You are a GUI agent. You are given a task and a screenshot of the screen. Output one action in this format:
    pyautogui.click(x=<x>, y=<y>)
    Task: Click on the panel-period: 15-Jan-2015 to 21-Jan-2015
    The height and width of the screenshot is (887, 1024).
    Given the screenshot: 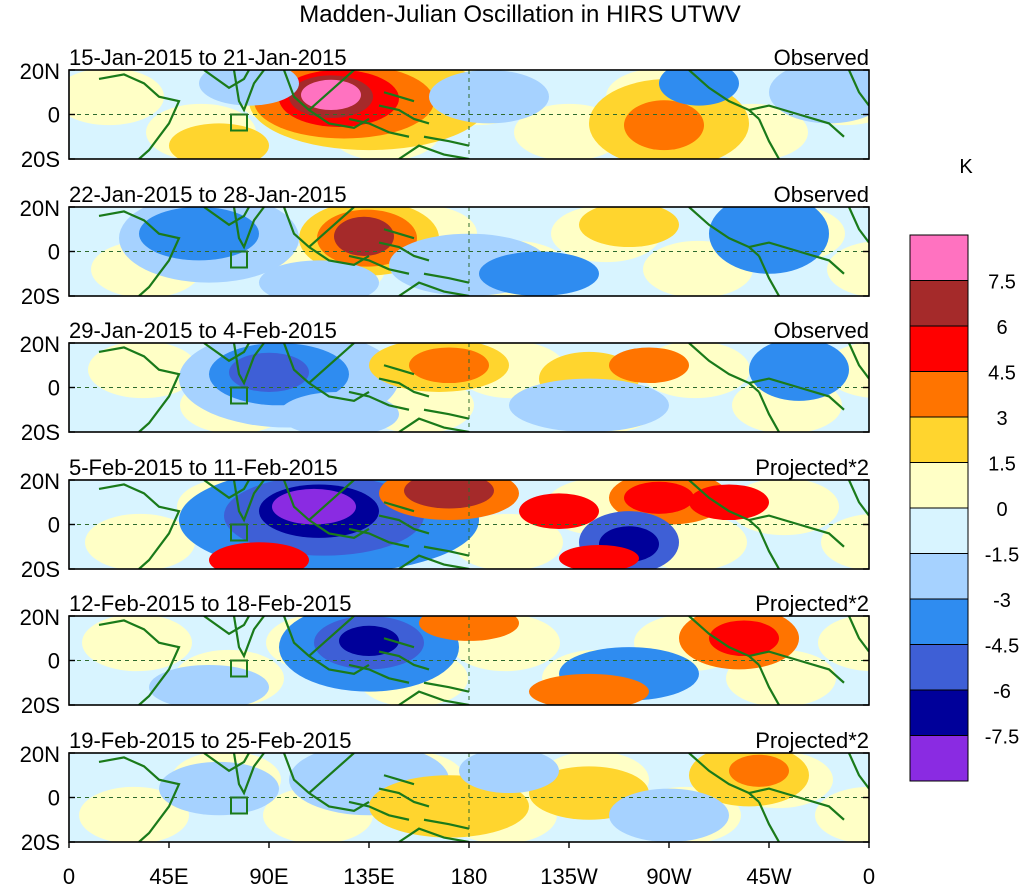 What is the action you would take?
    pyautogui.click(x=208, y=57)
    